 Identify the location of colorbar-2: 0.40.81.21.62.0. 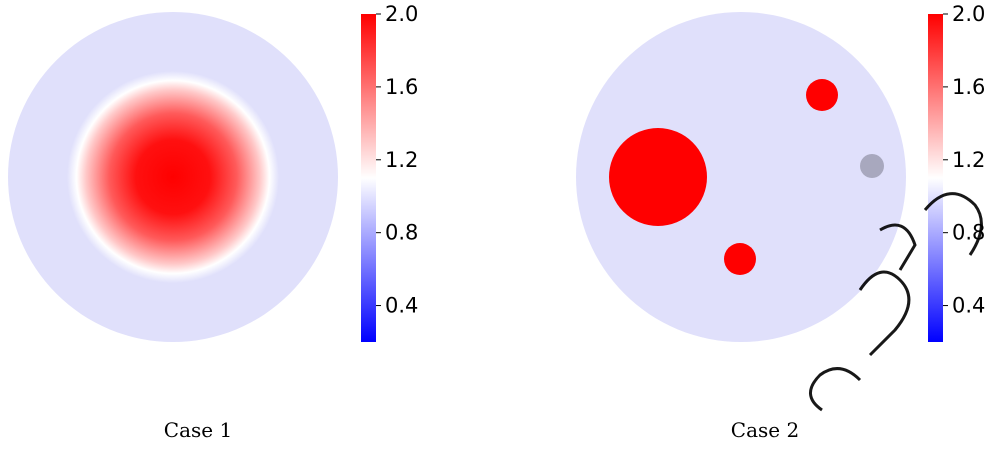
(956, 172).